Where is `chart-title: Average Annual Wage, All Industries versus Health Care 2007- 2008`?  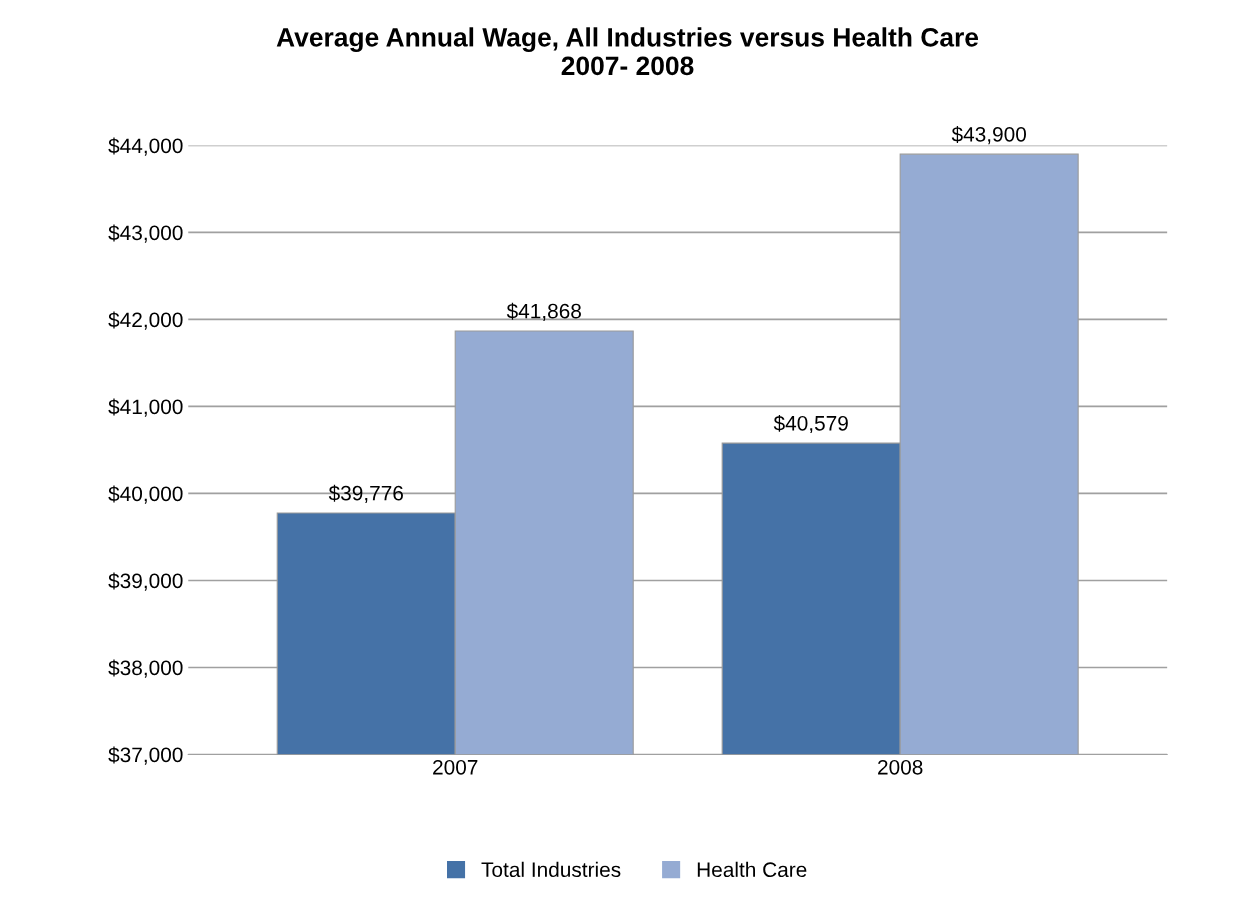
chart-title: Average Annual Wage, All Industries versus Health Care 2007- 2008 is located at coordinates (627, 51).